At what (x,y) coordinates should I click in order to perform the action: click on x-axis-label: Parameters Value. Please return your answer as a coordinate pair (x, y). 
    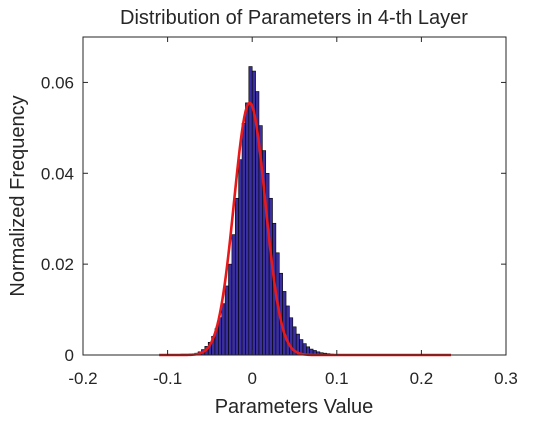
    Looking at the image, I should click on (294, 407).